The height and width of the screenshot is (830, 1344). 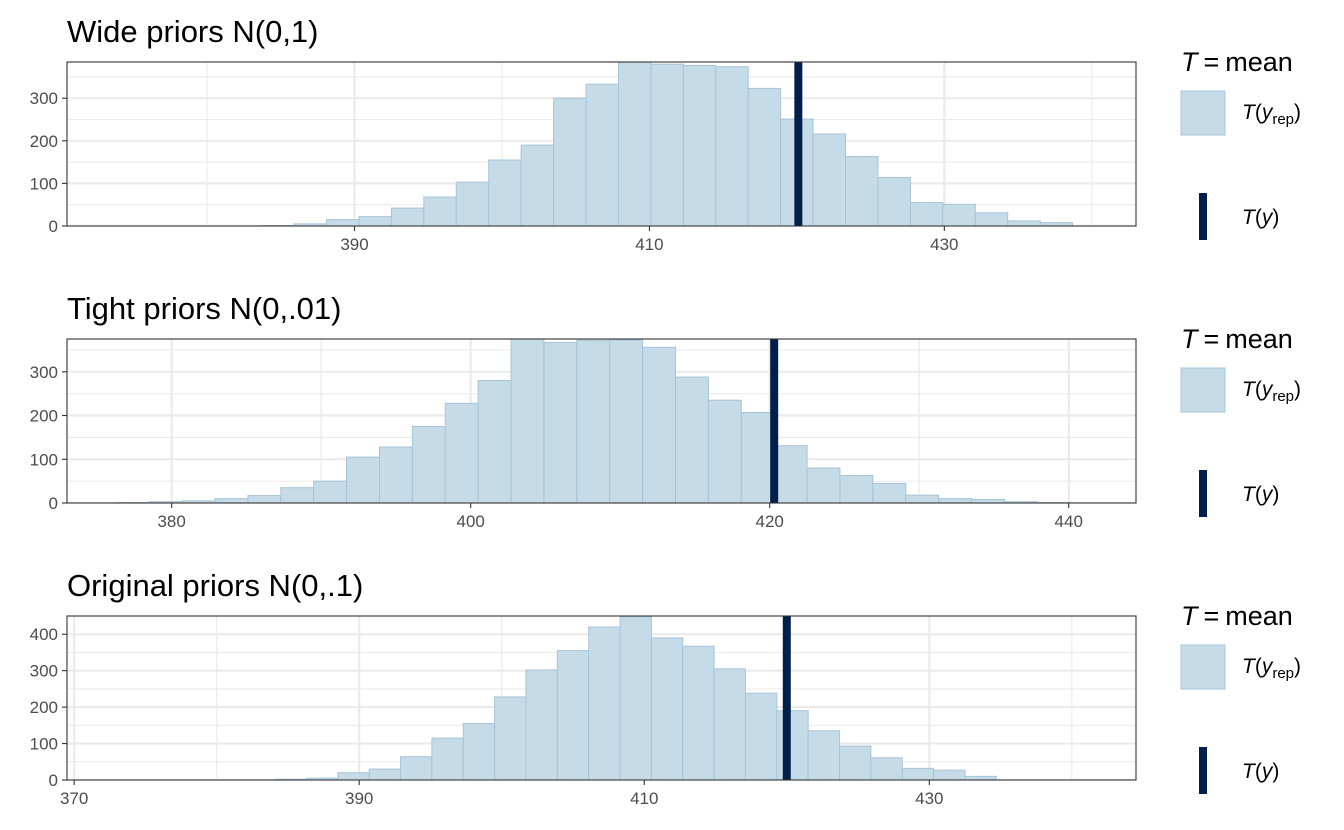 I want to click on x-tick-label: 400, so click(x=470, y=521).